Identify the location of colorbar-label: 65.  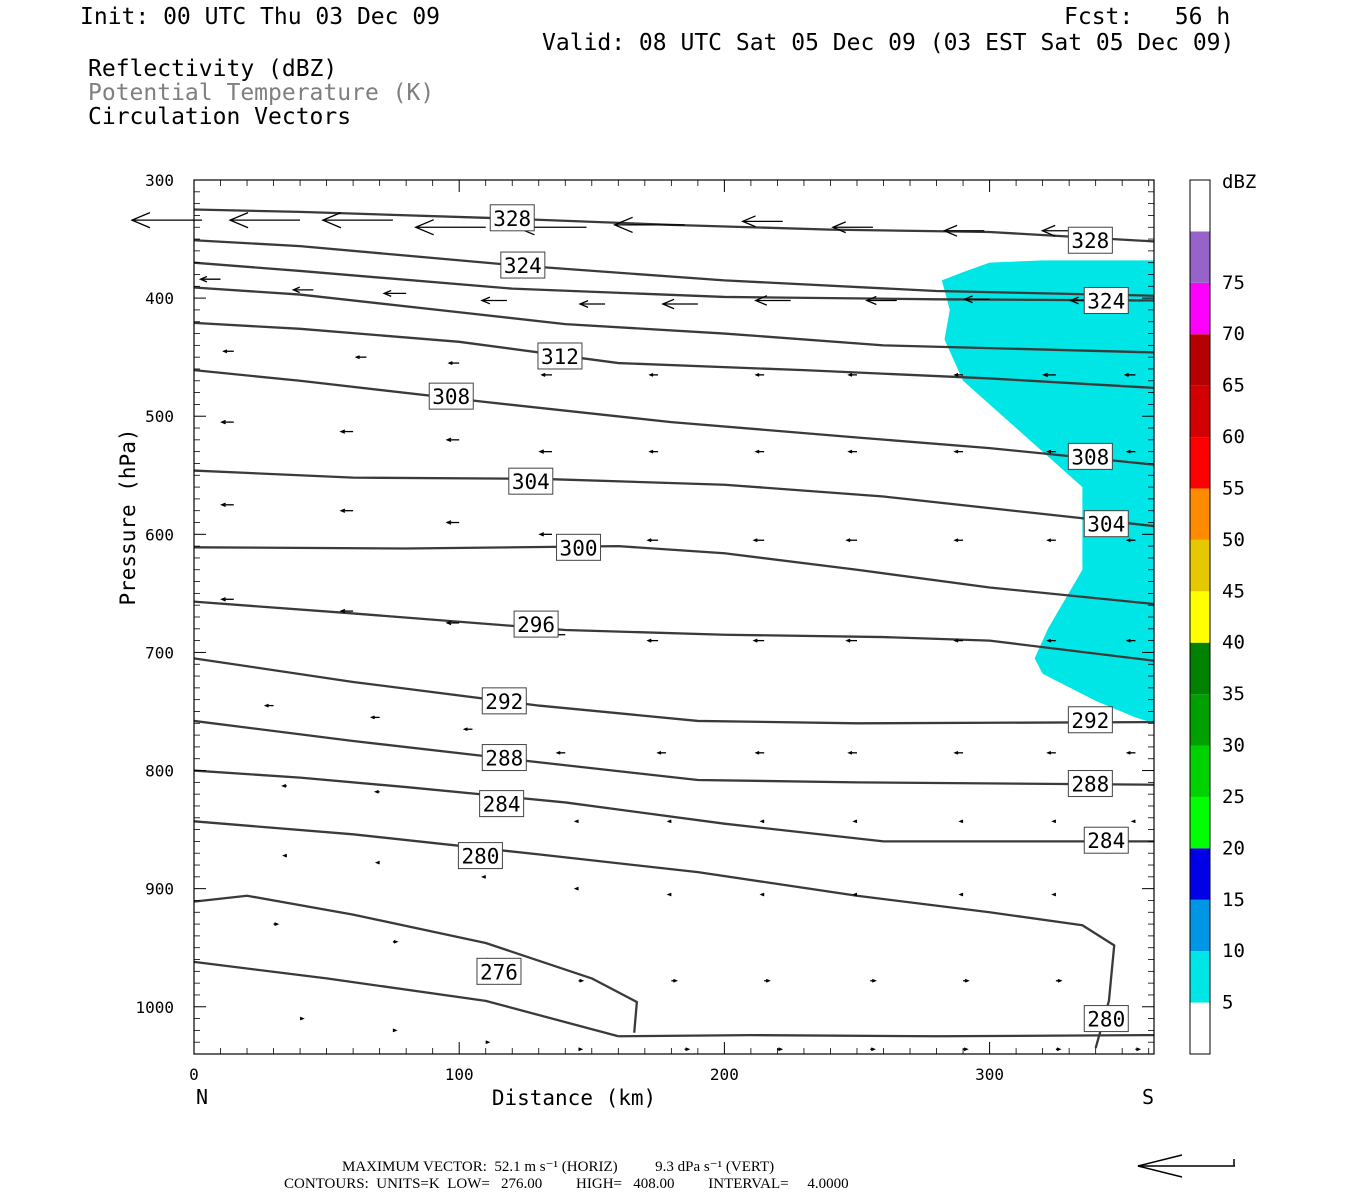
(1233, 386).